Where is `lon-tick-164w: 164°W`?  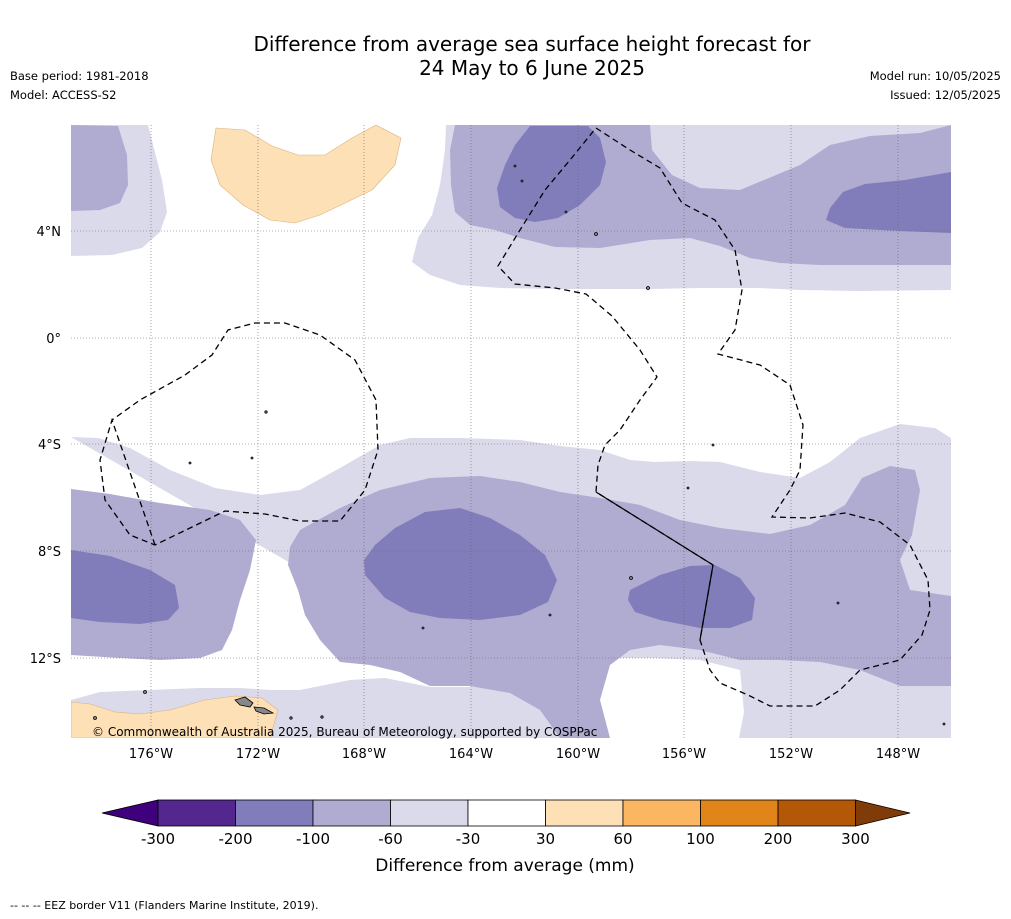 lon-tick-164w: 164°W is located at coordinates (471, 754).